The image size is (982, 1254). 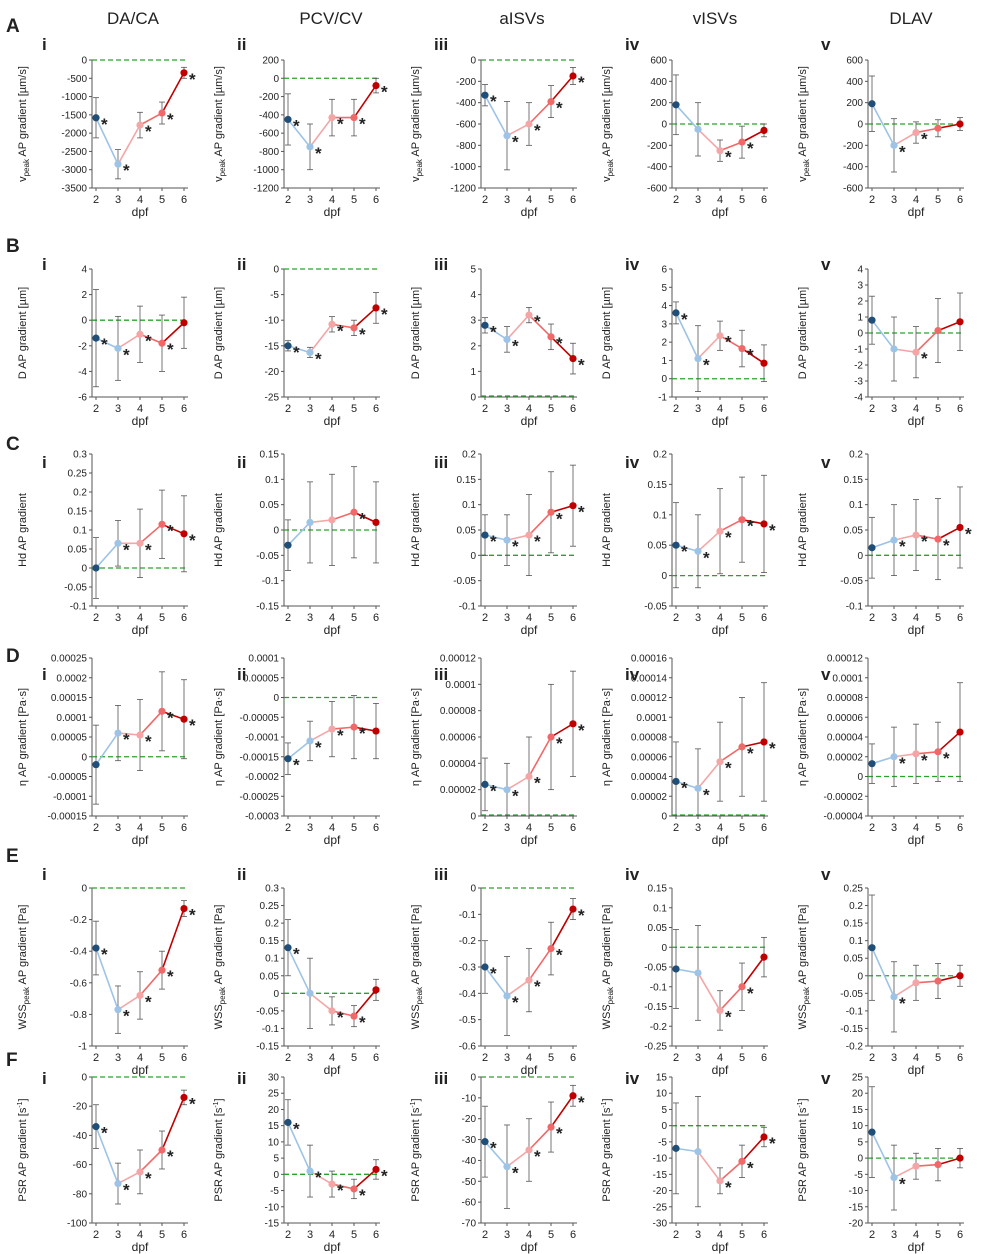 What do you see at coordinates (441, 44) in the screenshot?
I see `panel-numeral: iii` at bounding box center [441, 44].